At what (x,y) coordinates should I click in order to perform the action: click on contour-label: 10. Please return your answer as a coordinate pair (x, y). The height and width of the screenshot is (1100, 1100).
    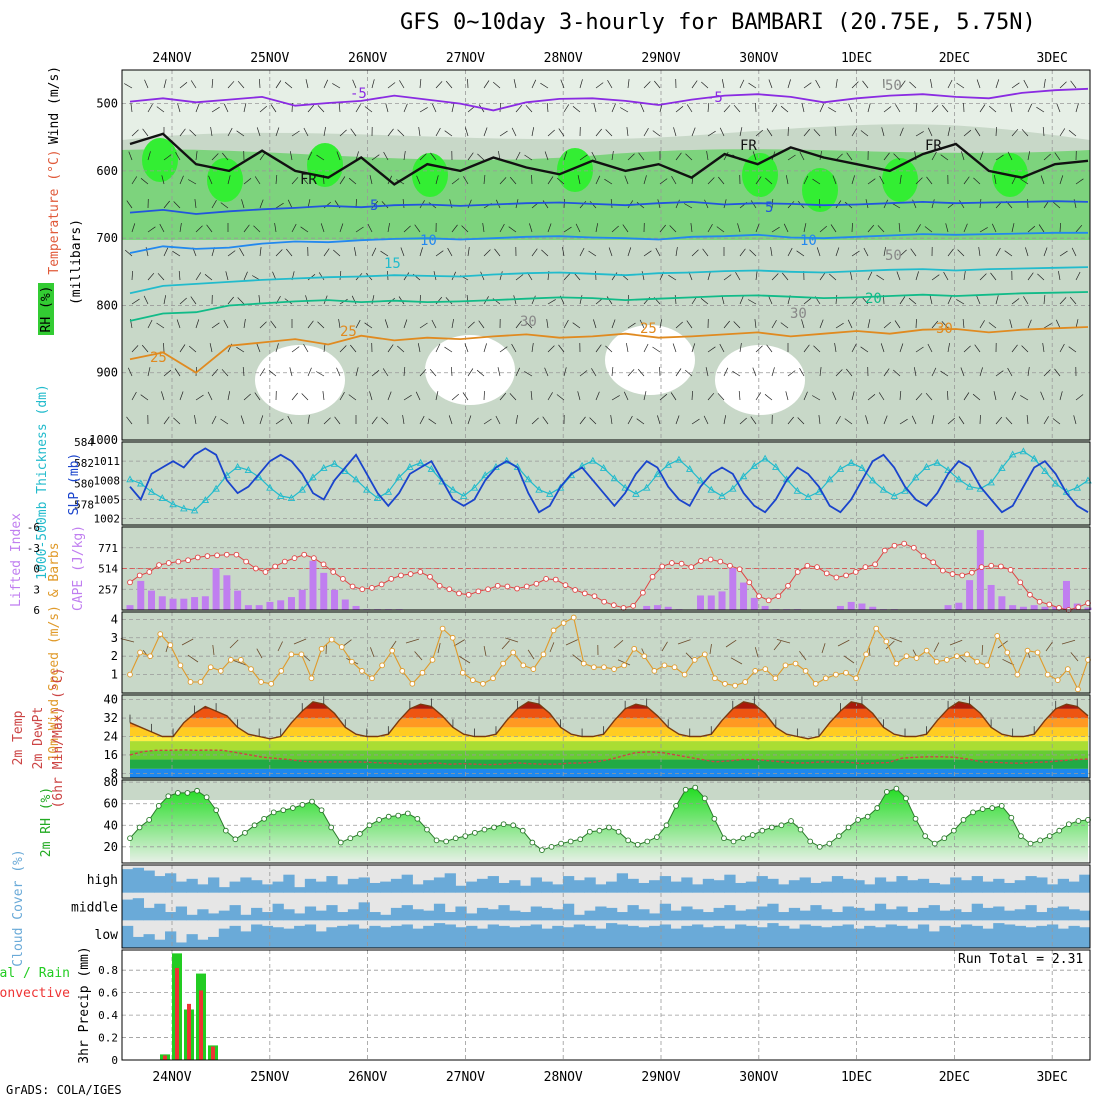
    Looking at the image, I should click on (808, 241).